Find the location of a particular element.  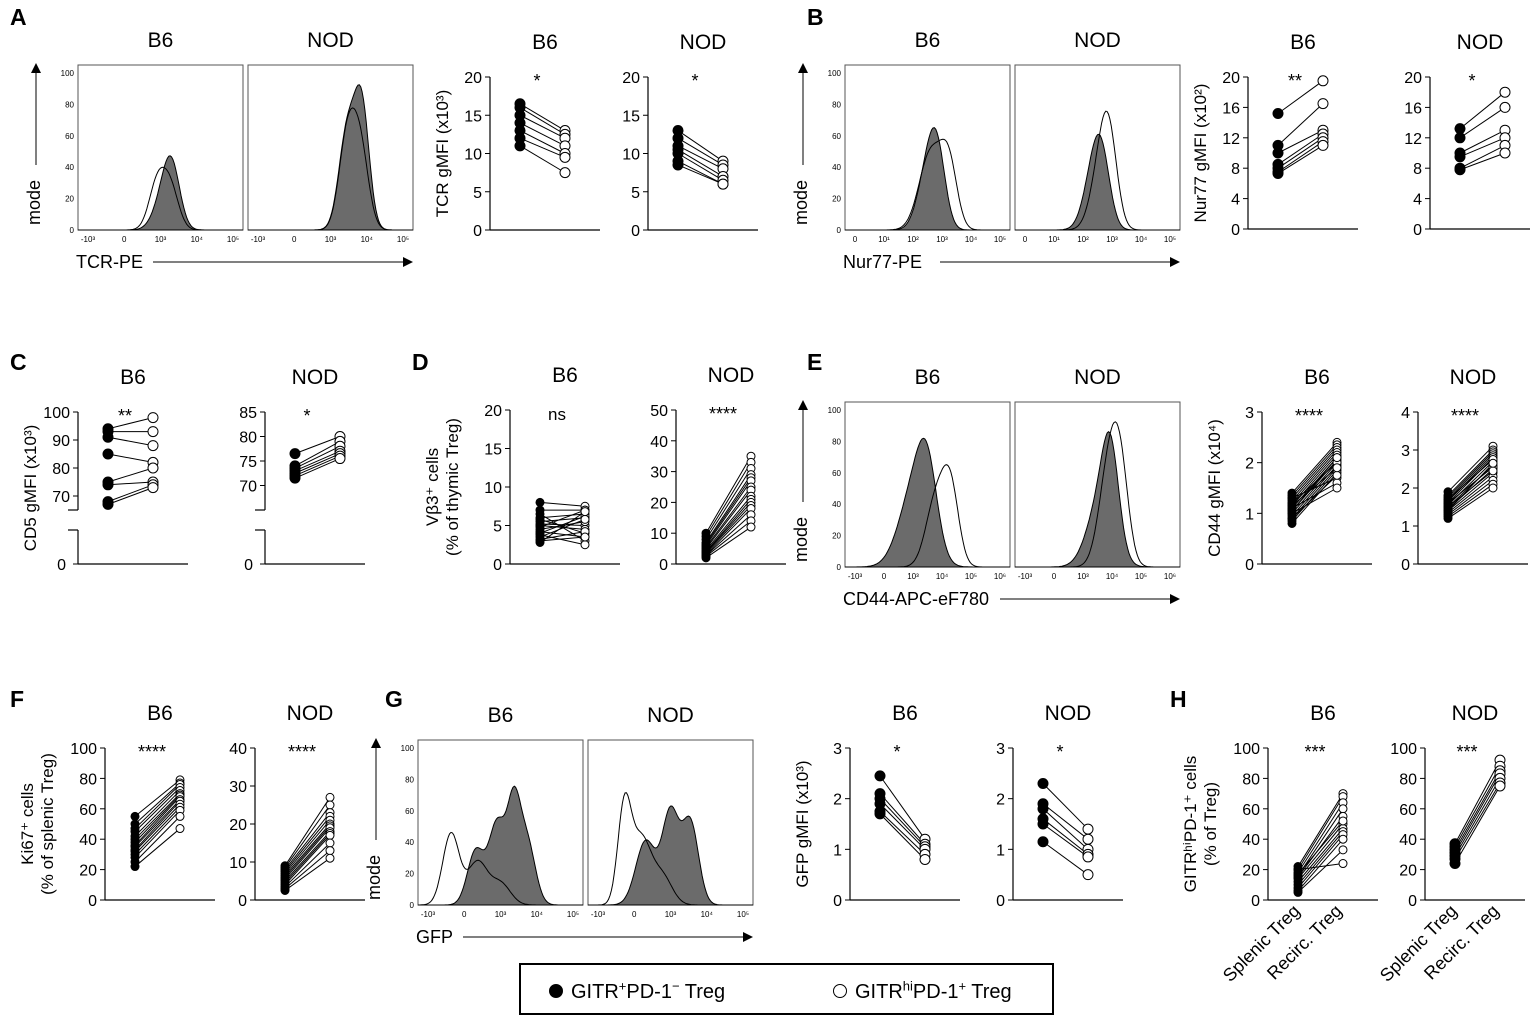

chart-f-nod-17: NOD 0 10 20 30 40 **** is located at coordinates (297, 806).